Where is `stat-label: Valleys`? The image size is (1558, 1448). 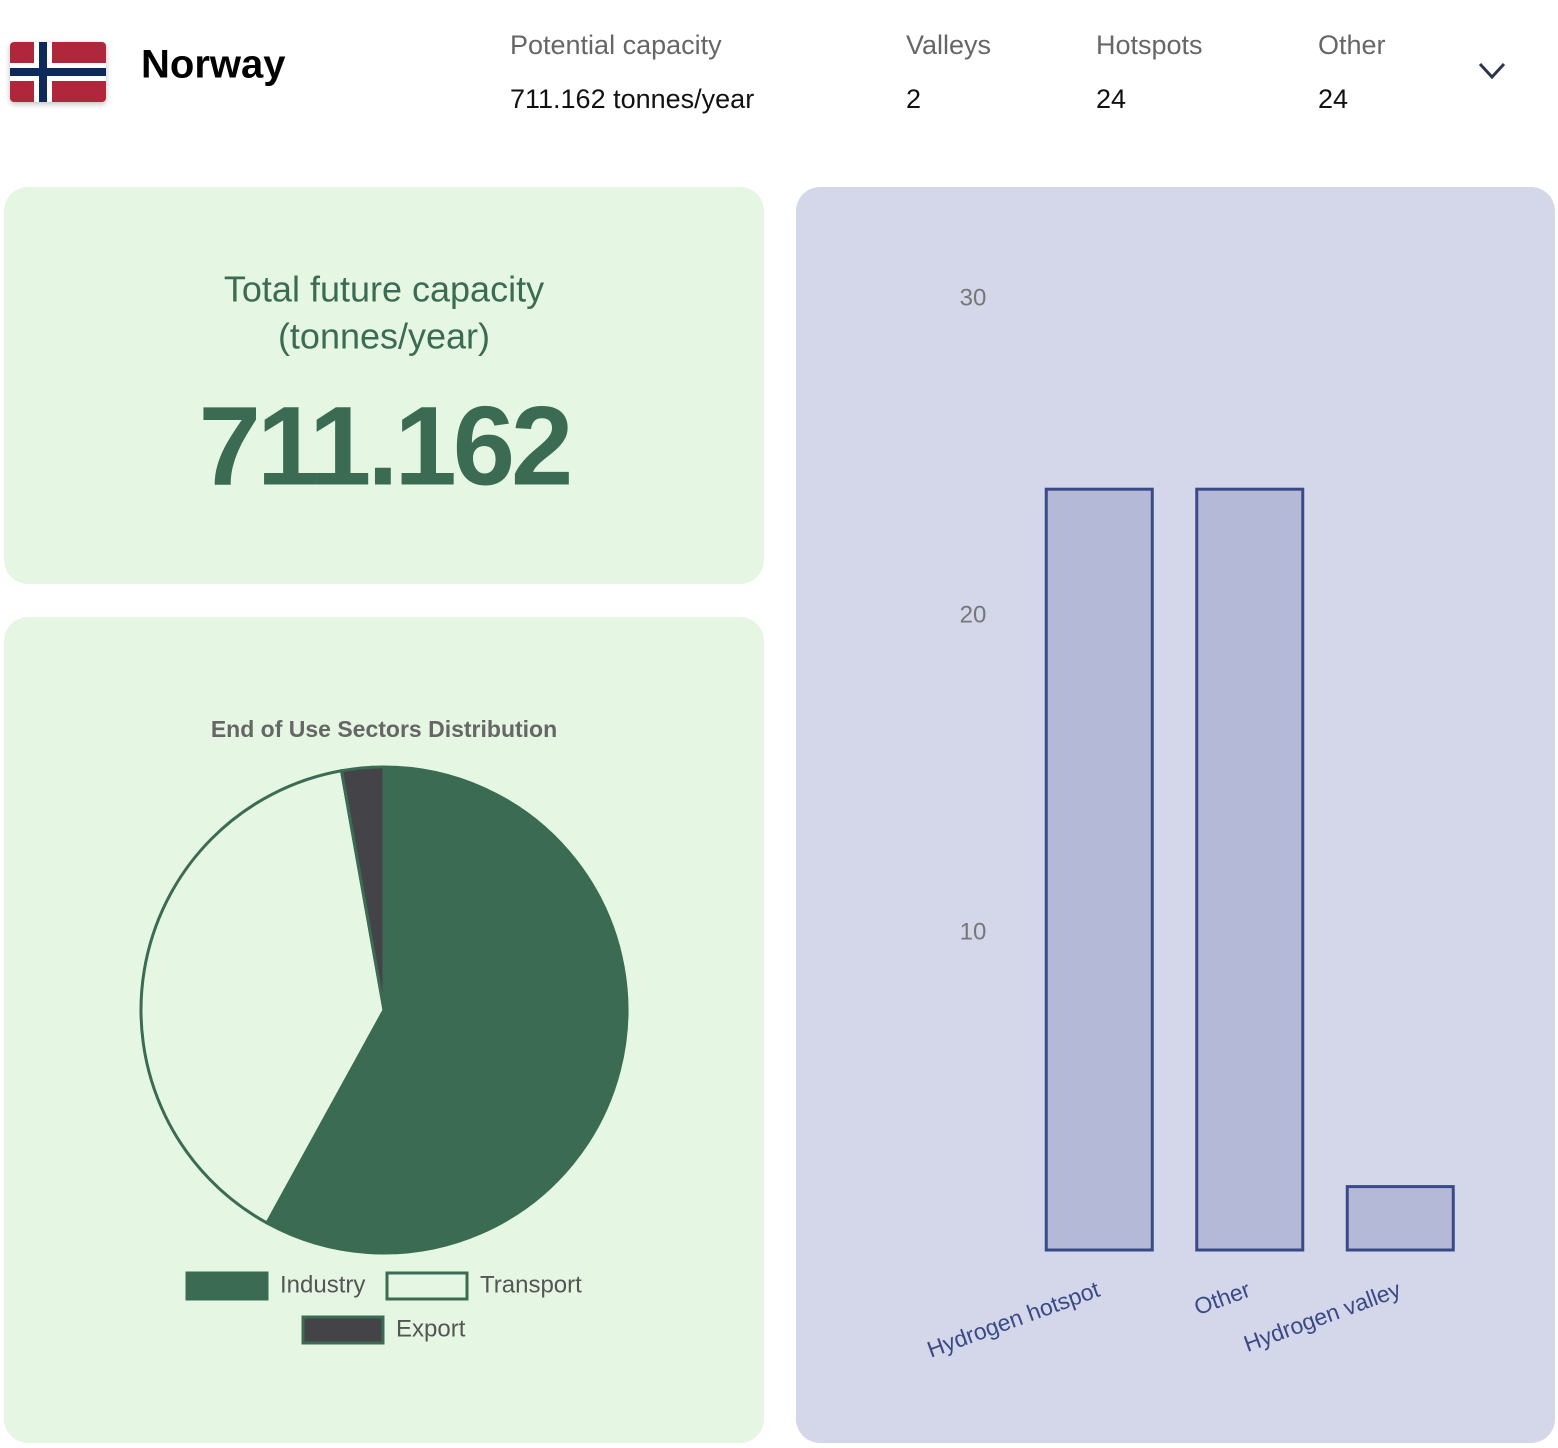 stat-label: Valleys is located at coordinates (948, 45).